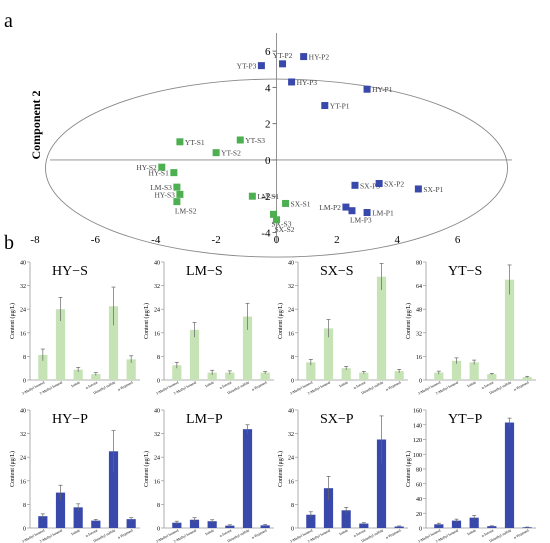 This screenshot has width=550, height=543. I want to click on y-tick-label: 20, so click(419, 515).